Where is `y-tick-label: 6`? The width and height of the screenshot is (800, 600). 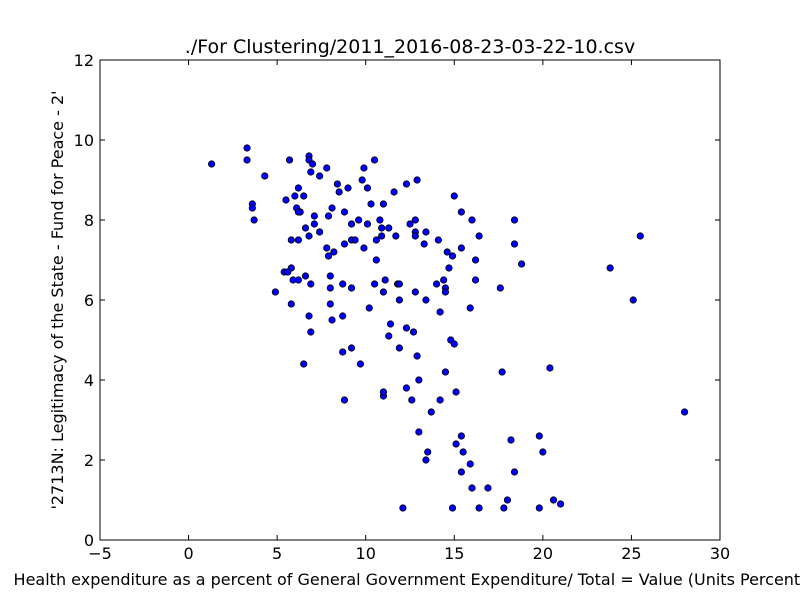 y-tick-label: 6 is located at coordinates (89, 300).